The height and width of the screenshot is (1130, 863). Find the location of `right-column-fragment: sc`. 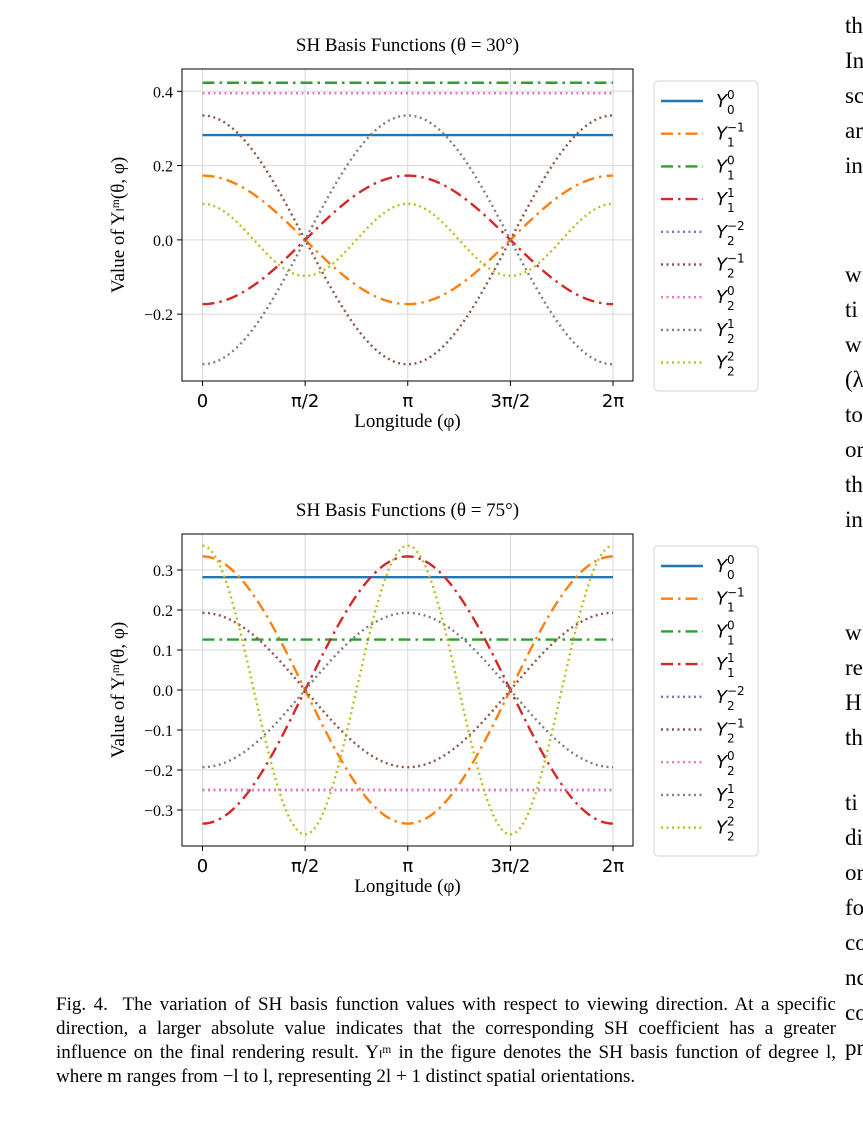

right-column-fragment: sc is located at coordinates (854, 95).